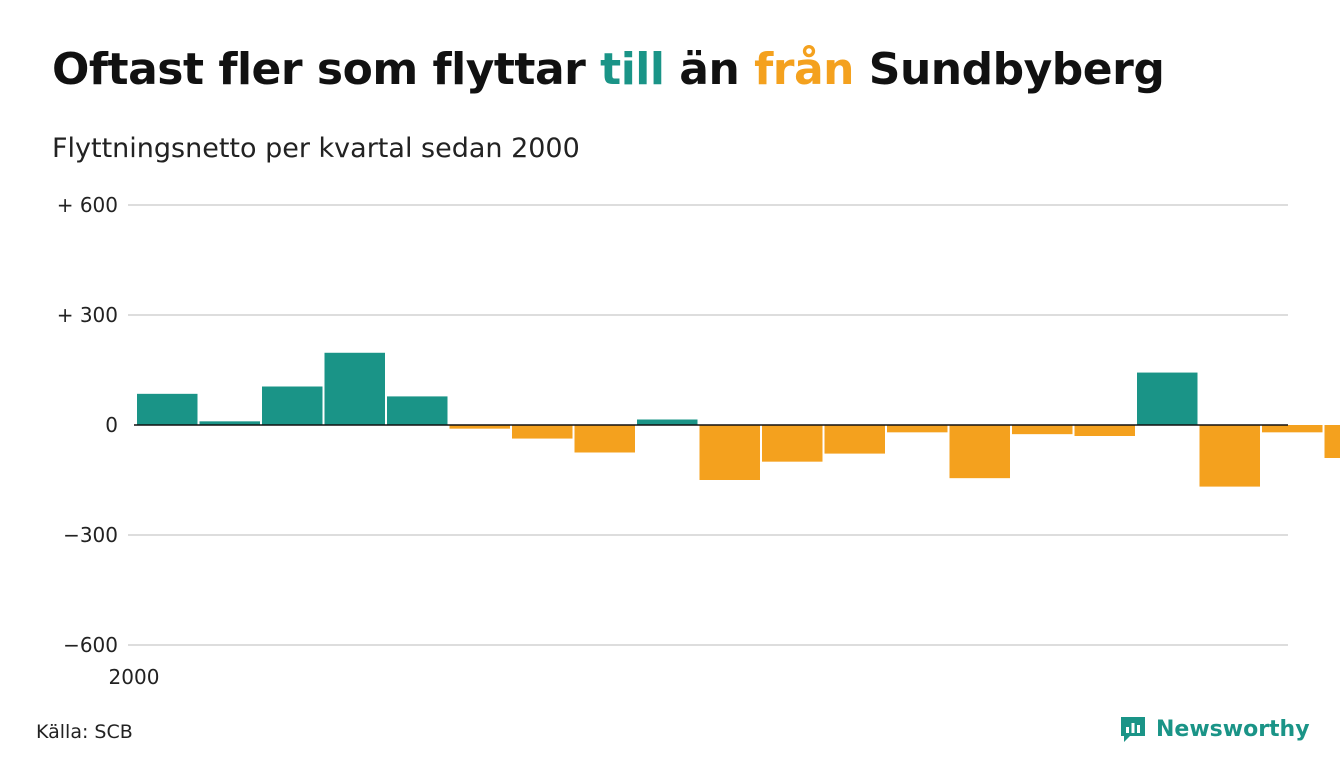 This screenshot has width=1340, height=780. Describe the element at coordinates (90, 645) in the screenshot. I see `y-tick-label: −600` at that location.